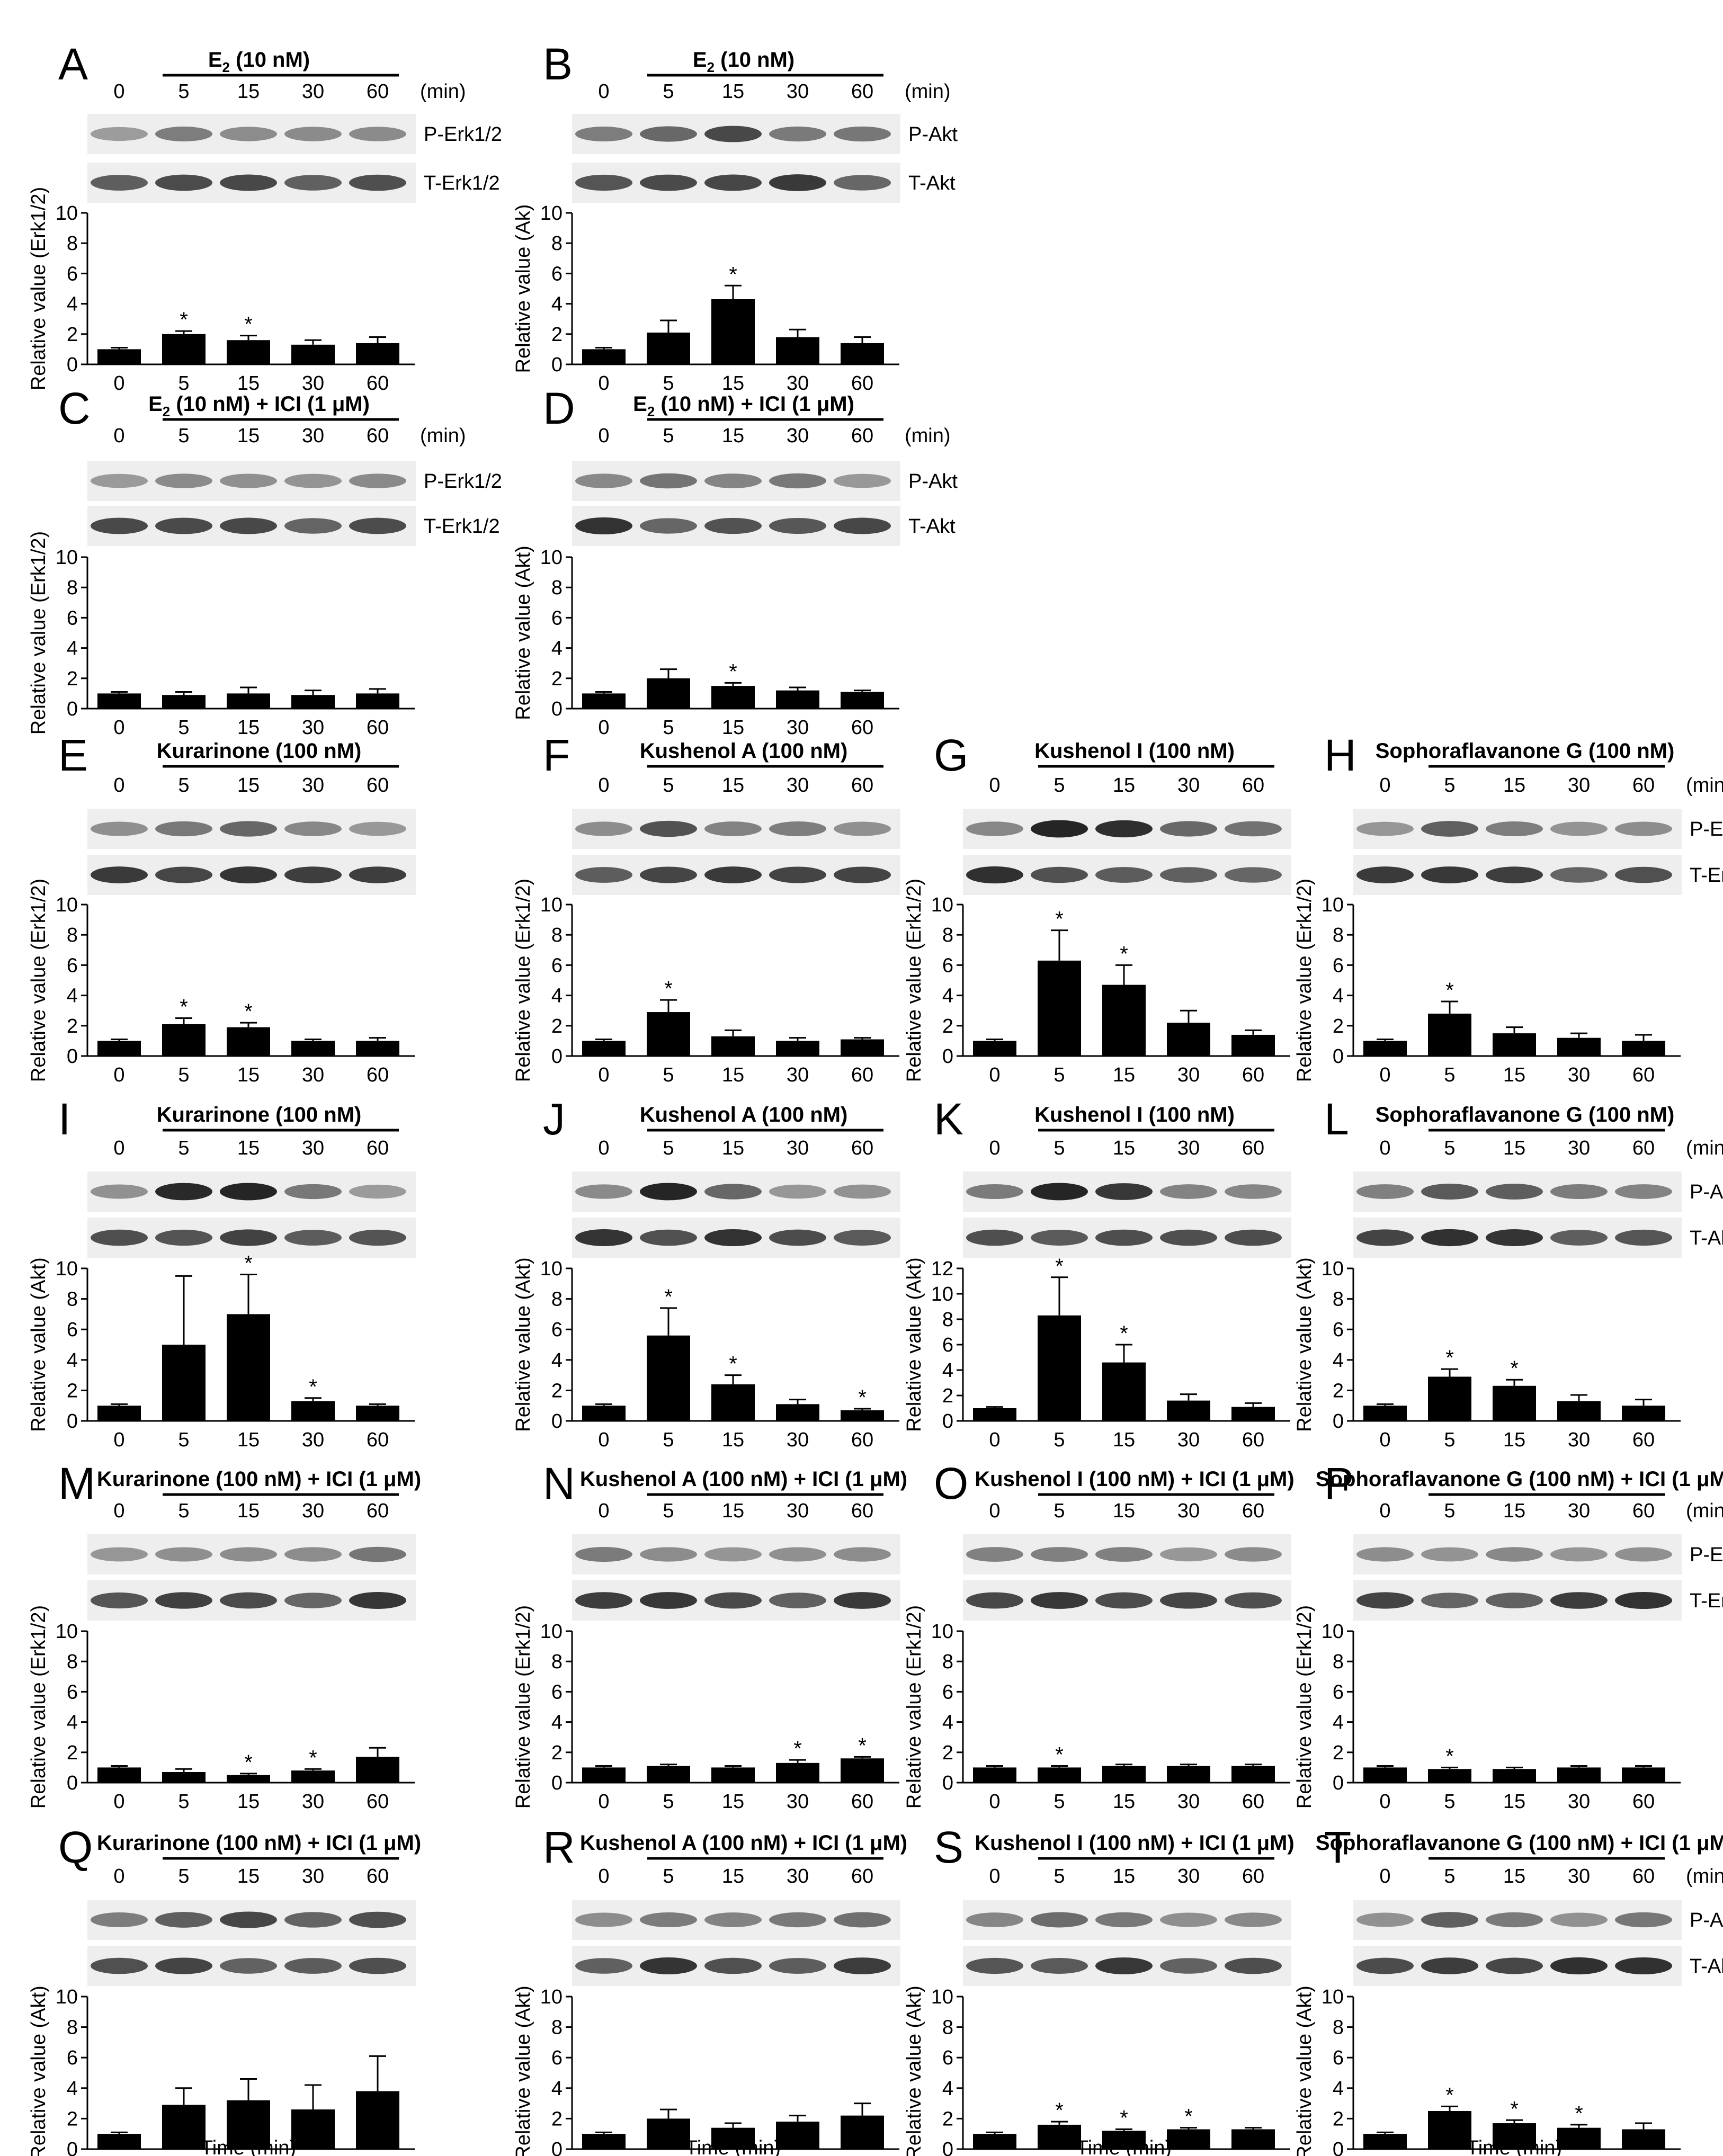  Describe the element at coordinates (862, 383) in the screenshot. I see `x-tick-label: 60` at that location.